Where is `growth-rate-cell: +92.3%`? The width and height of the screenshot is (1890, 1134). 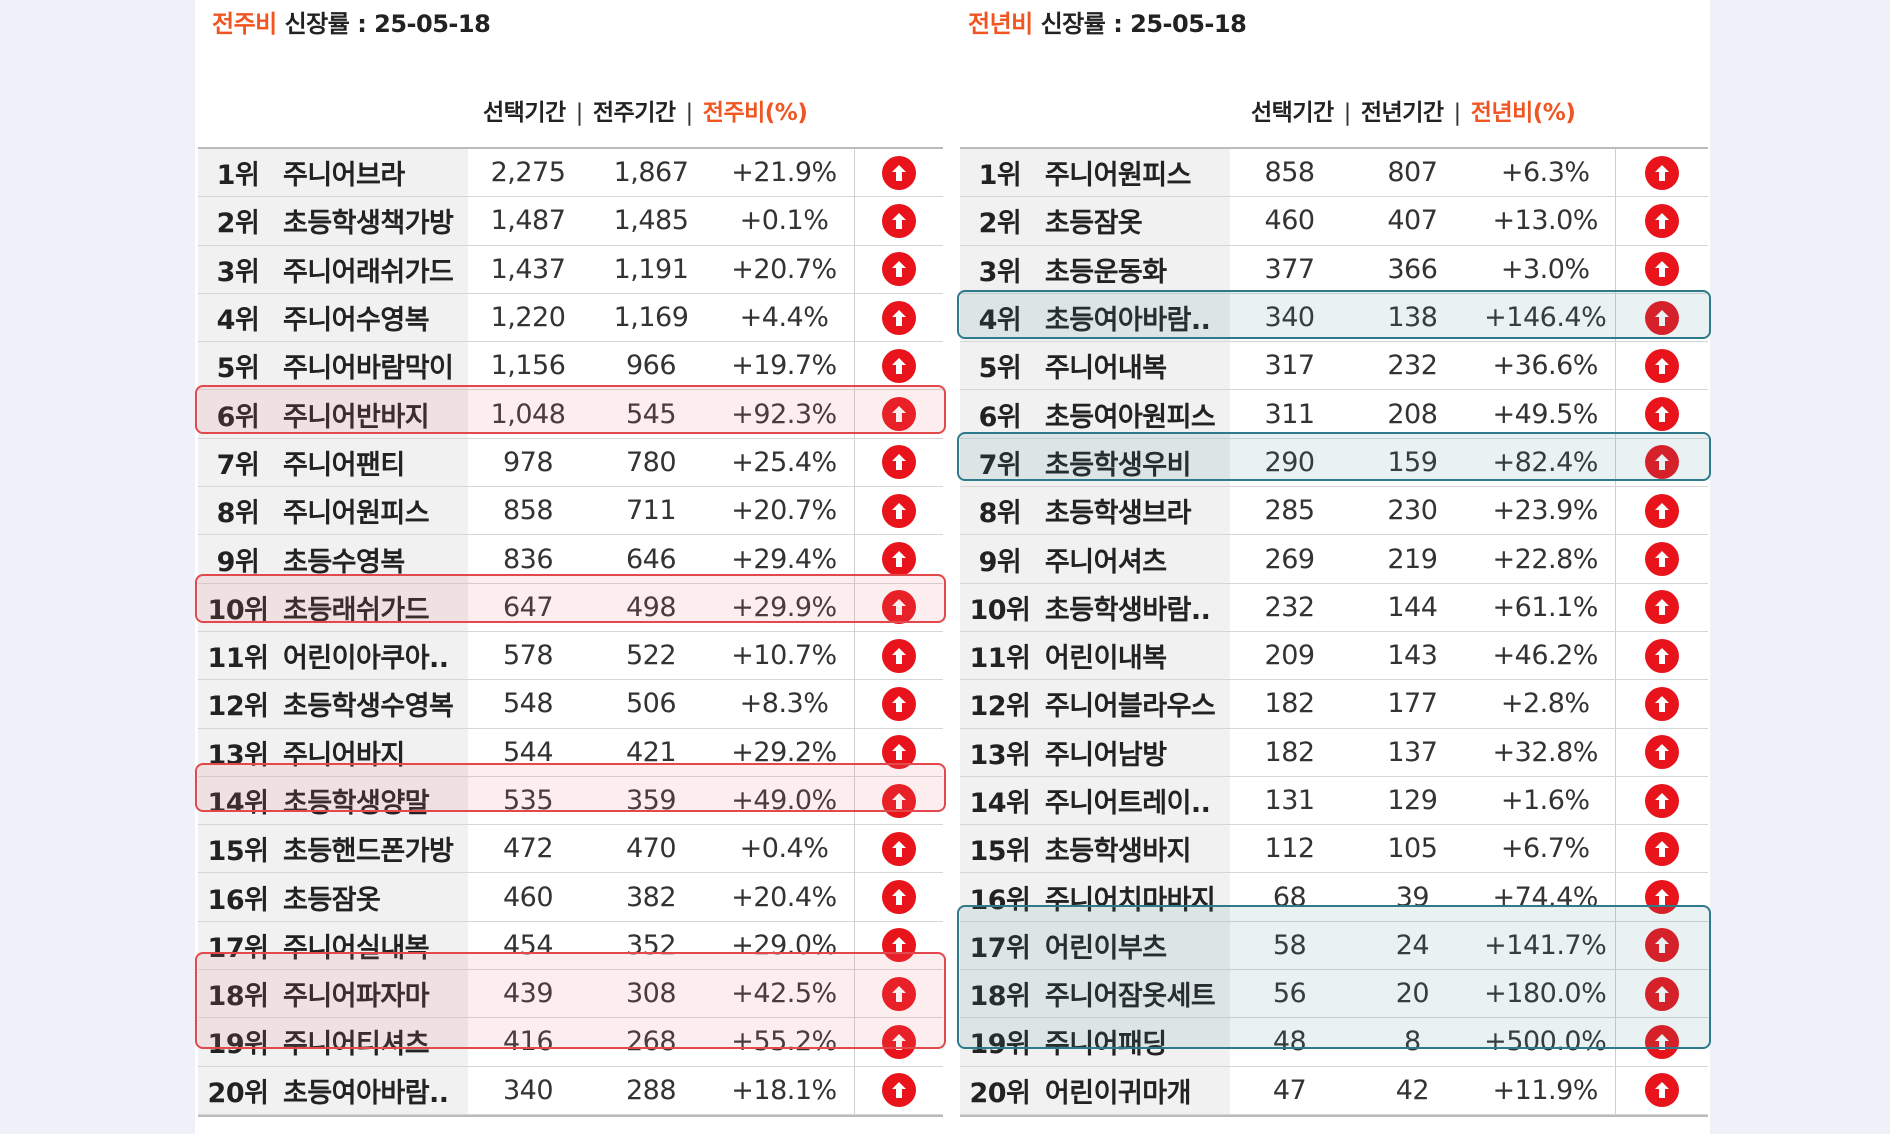 growth-rate-cell: +92.3% is located at coordinates (784, 414).